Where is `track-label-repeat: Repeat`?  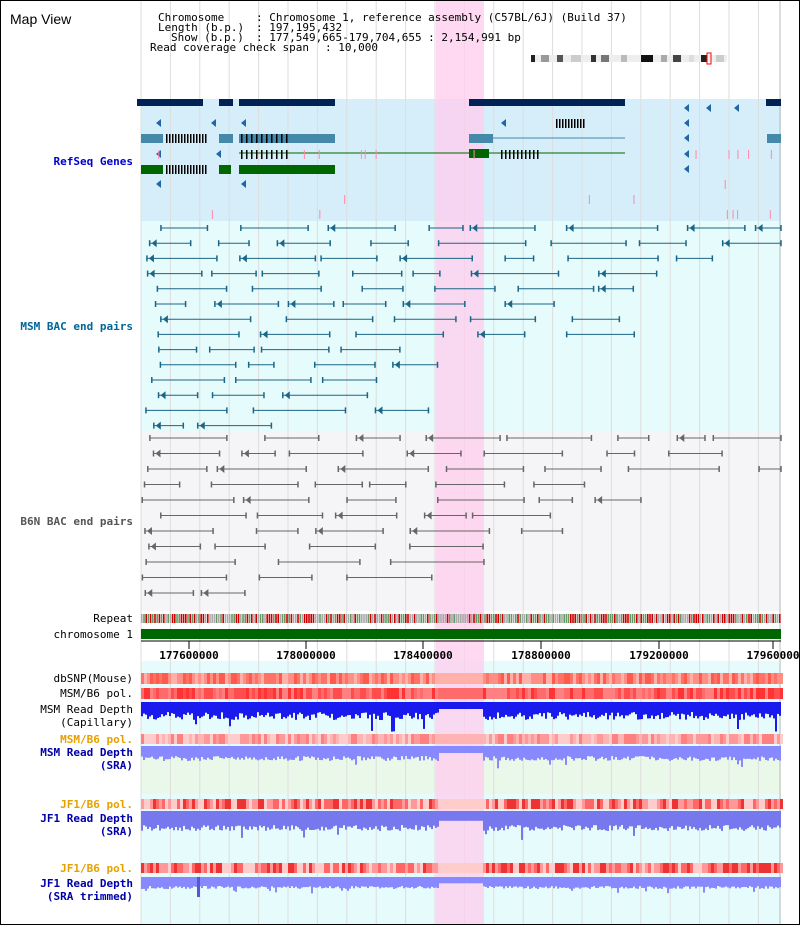 track-label-repeat: Repeat is located at coordinates (113, 618).